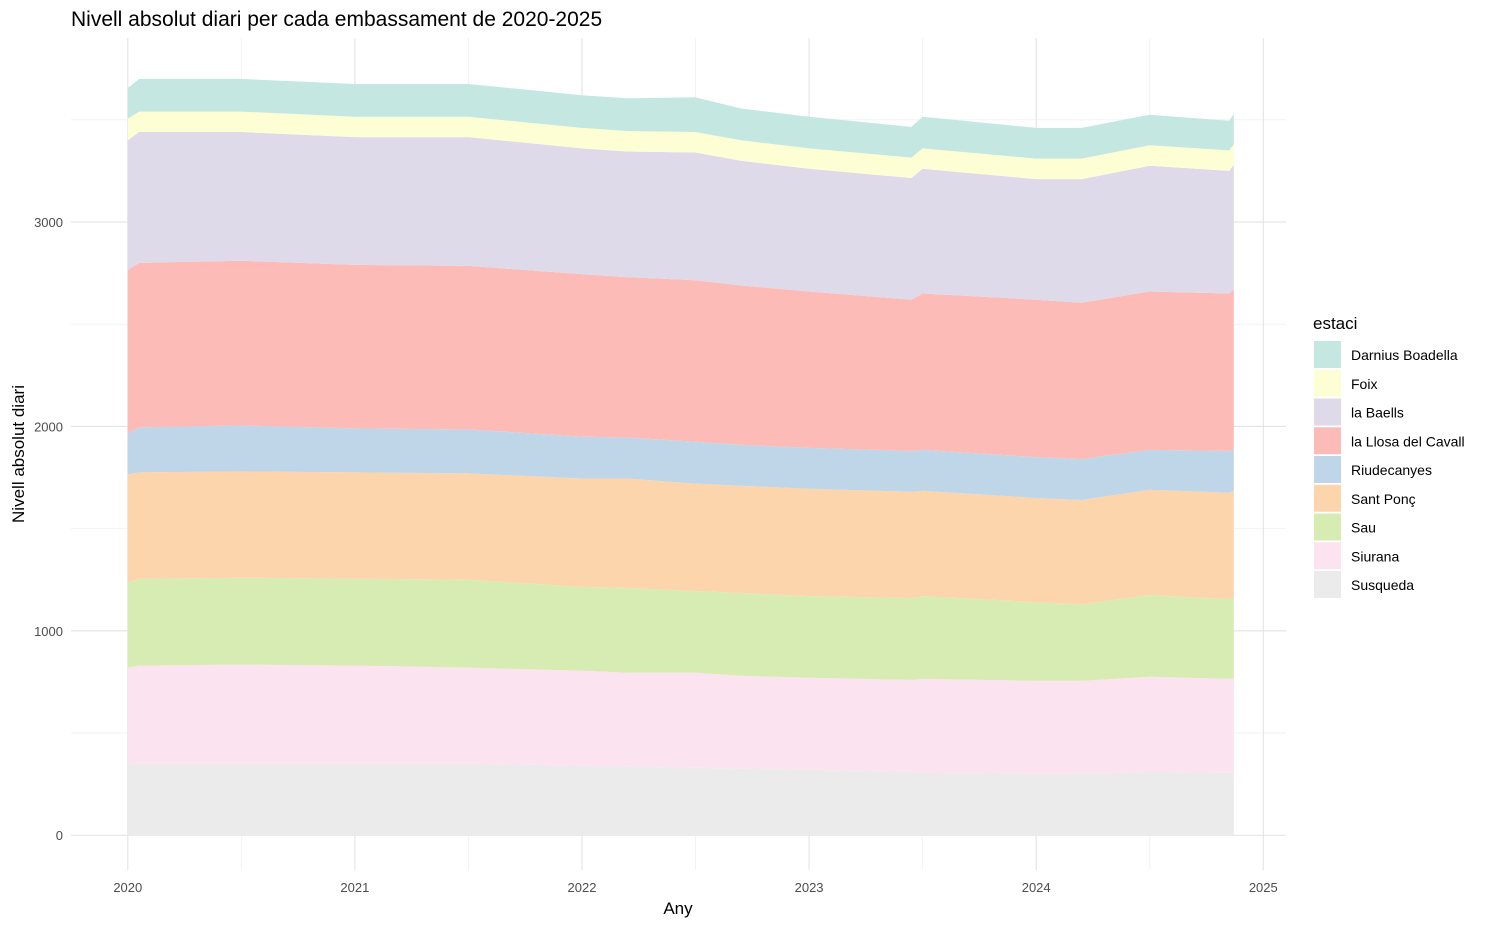 The height and width of the screenshot is (927, 1487). What do you see at coordinates (1327, 527) in the screenshot?
I see `legend-swatch-sau` at bounding box center [1327, 527].